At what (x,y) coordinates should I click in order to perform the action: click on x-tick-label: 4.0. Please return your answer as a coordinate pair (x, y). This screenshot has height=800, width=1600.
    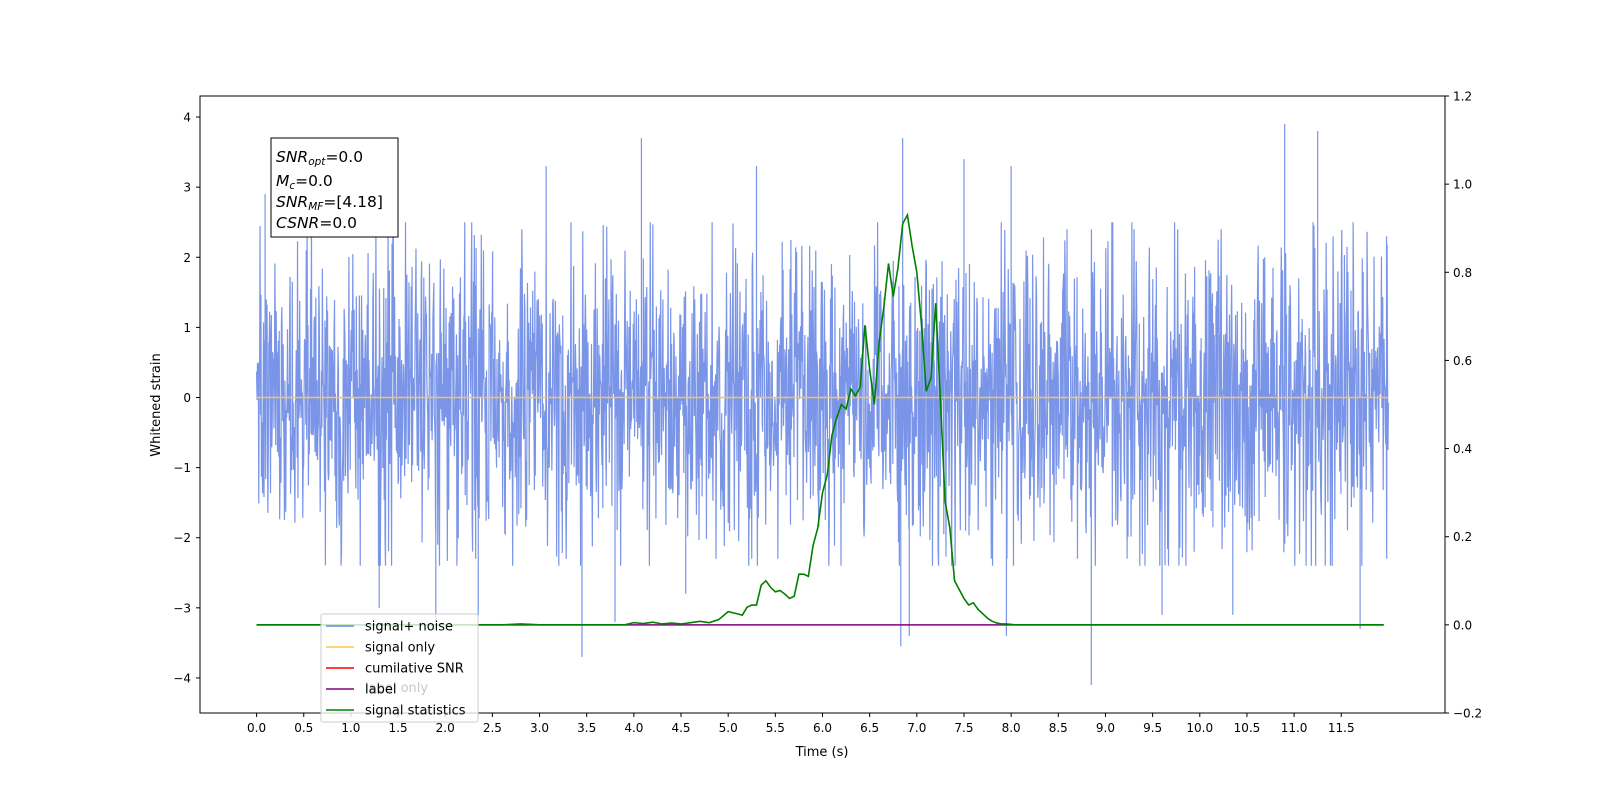
    Looking at the image, I should click on (633, 728).